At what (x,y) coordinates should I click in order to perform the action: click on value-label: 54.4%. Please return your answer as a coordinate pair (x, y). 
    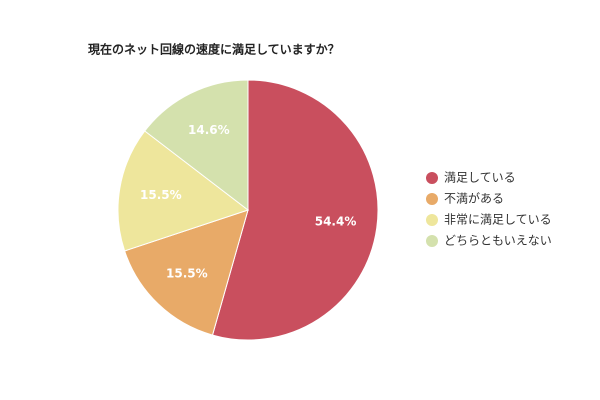
    Looking at the image, I should click on (336, 222).